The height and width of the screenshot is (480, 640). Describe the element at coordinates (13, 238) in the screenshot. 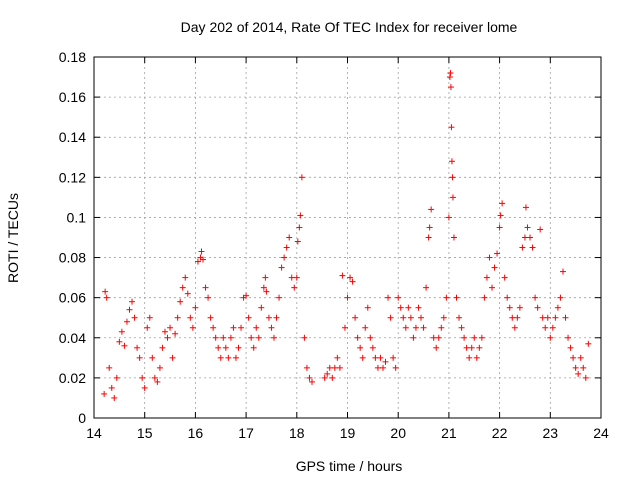

I see `y-axis-title: ROTI / TECUs` at that location.